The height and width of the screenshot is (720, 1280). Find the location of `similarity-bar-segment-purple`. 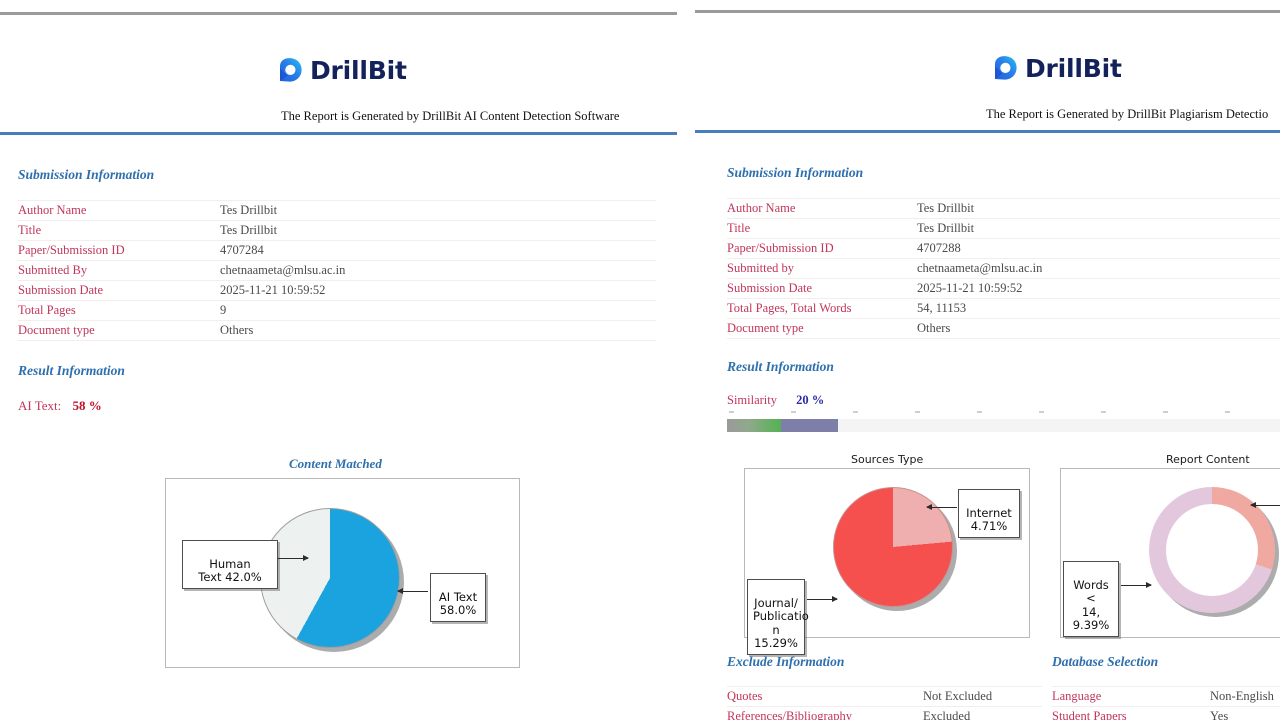

similarity-bar-segment-purple is located at coordinates (809, 425).